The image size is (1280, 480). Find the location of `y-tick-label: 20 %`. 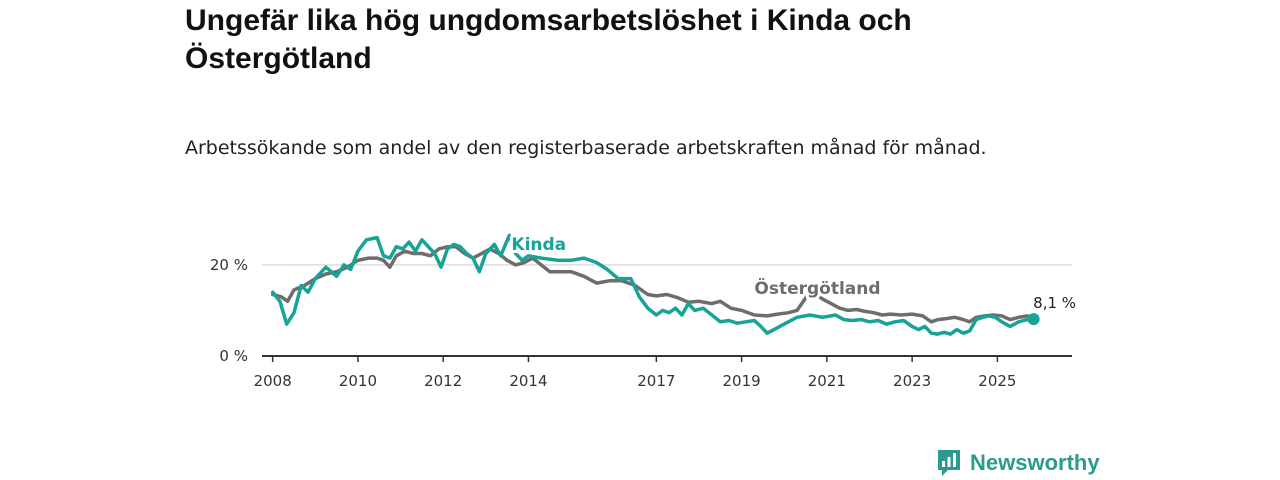

y-tick-label: 20 % is located at coordinates (229, 265).